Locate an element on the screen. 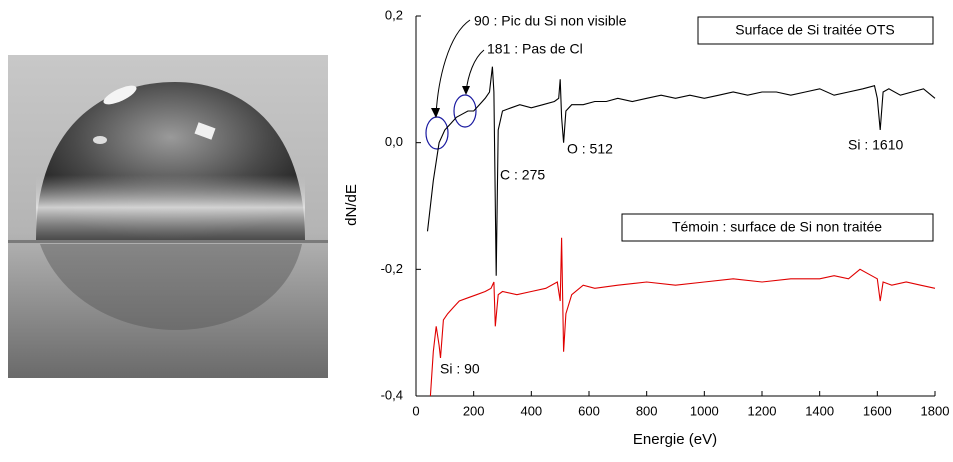  y-axis-title: dN/dE is located at coordinates (351, 205).